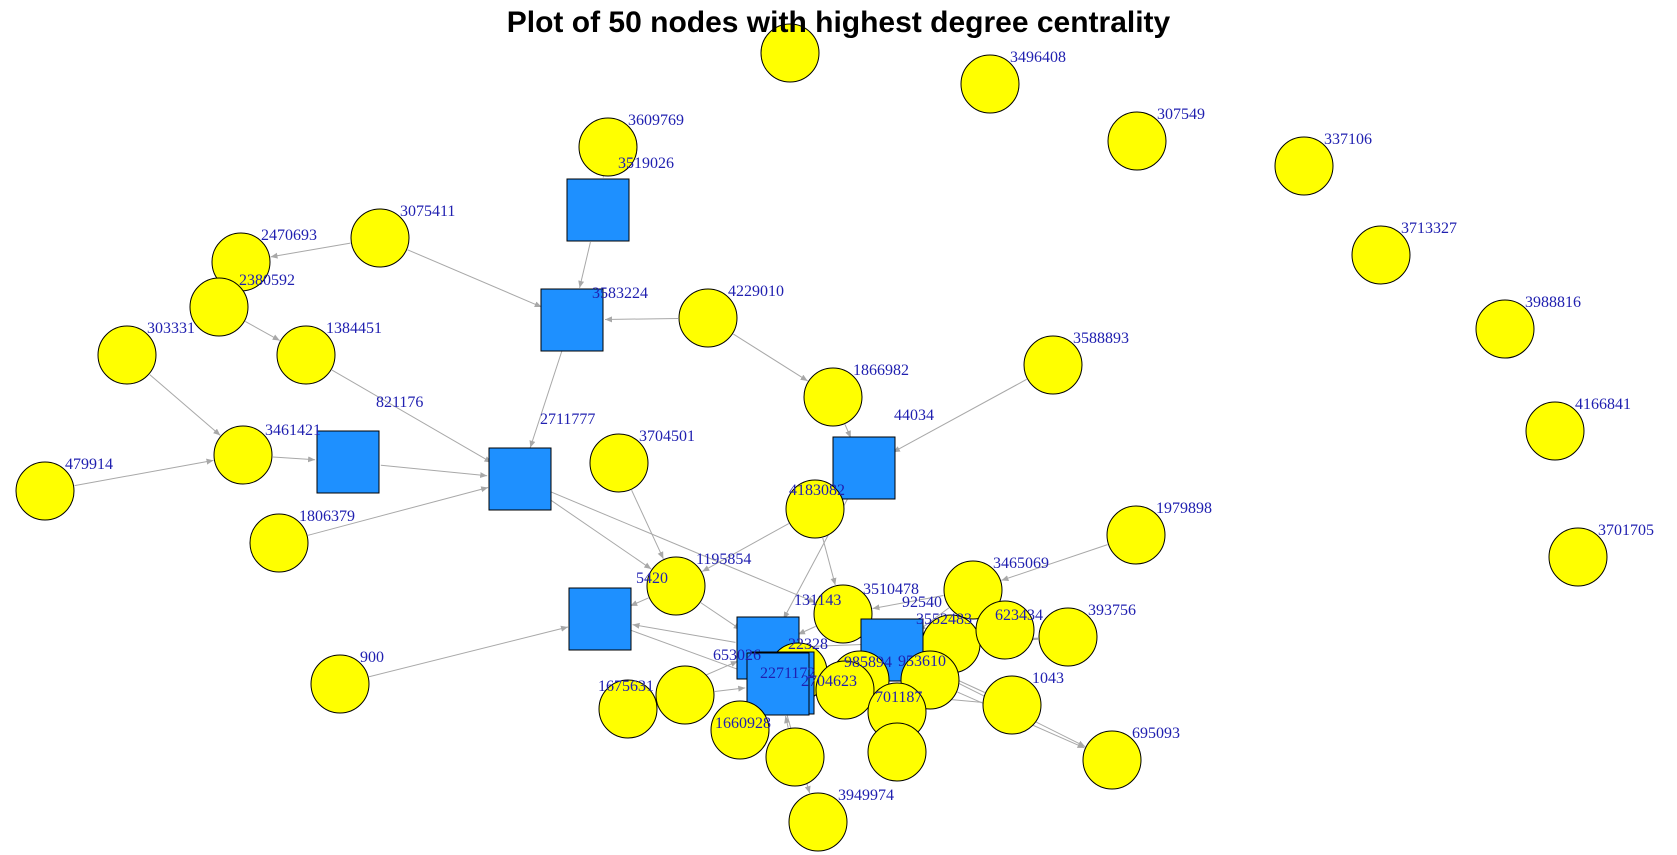  I want to click on node-label-1675631: 1675631, so click(626, 686).